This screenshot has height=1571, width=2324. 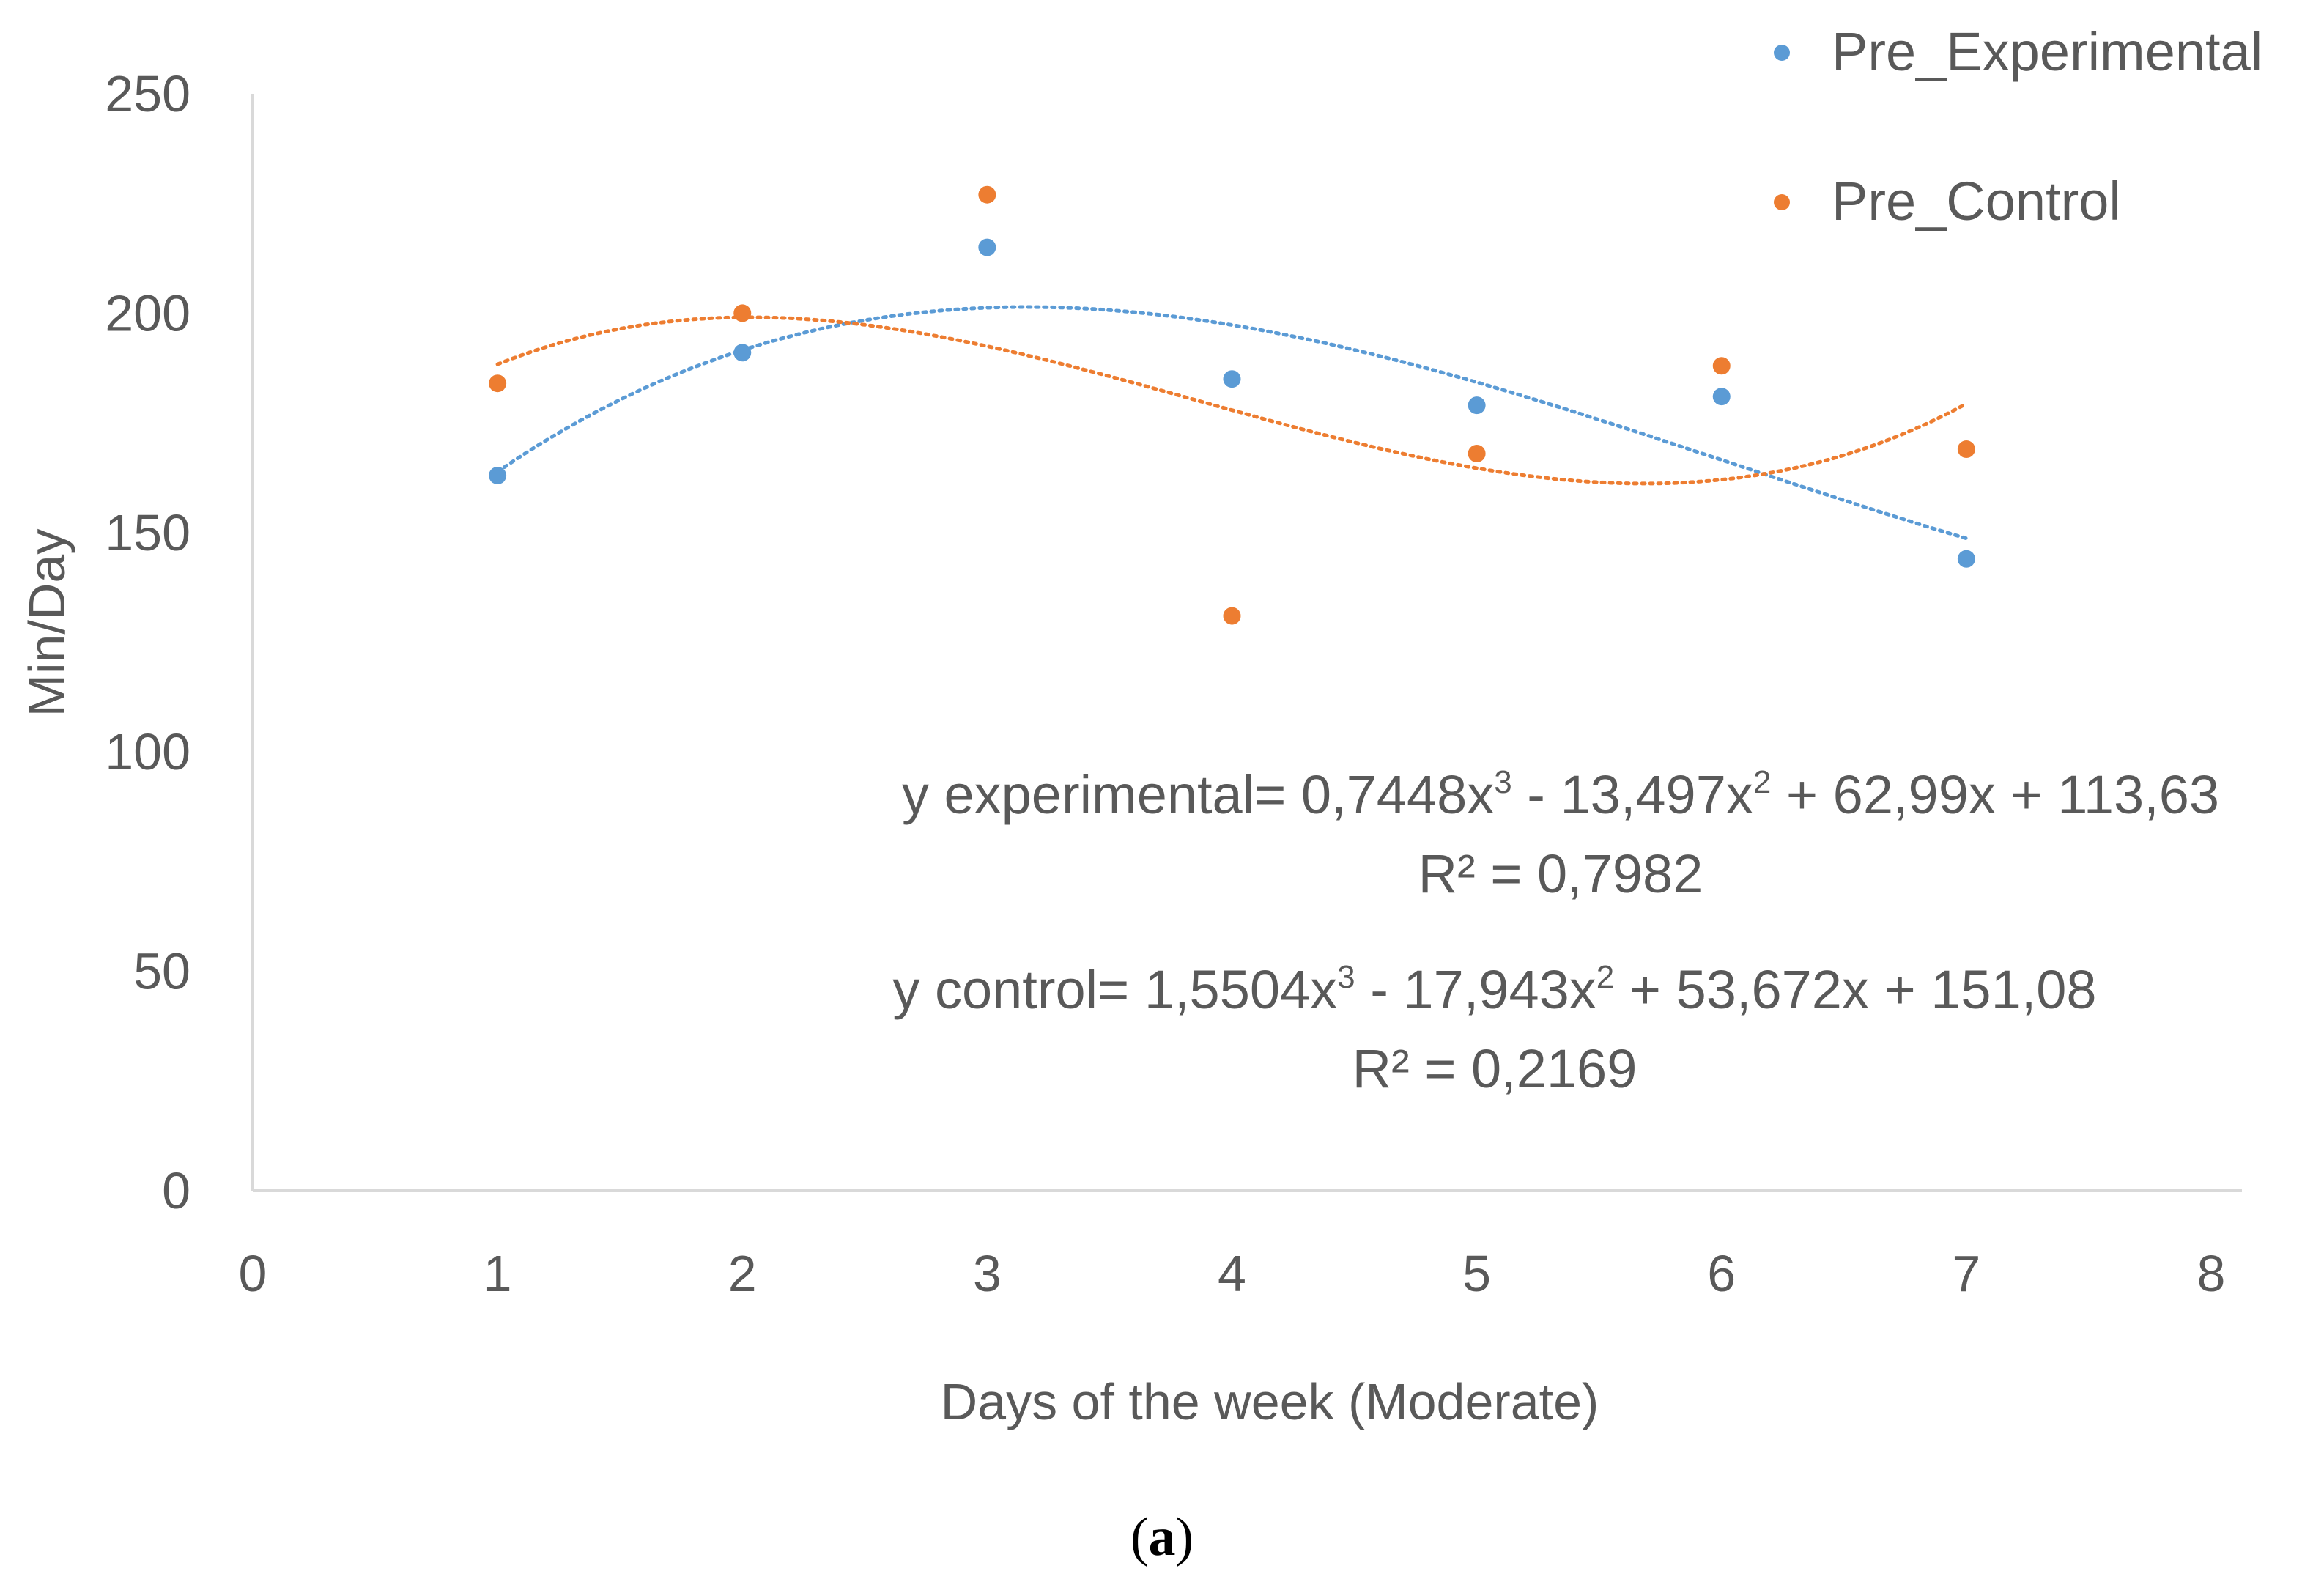 I want to click on caption-open: (, so click(x=1139, y=1537).